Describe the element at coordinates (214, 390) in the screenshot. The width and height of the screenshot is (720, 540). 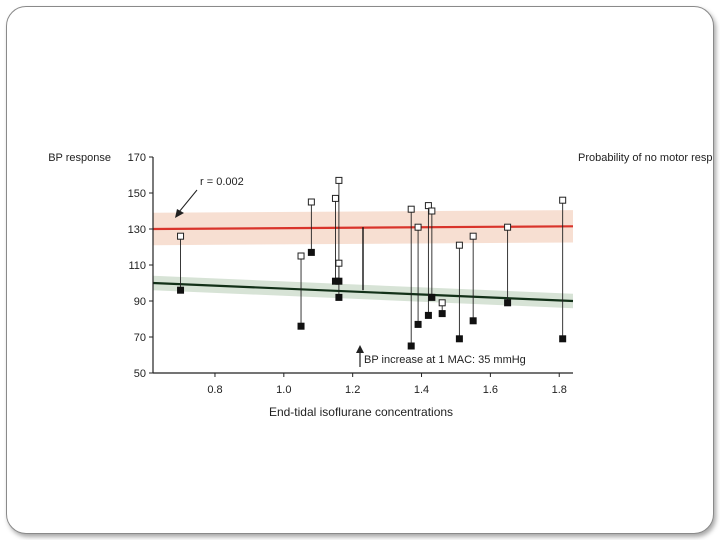
I see `x-tick-label: 0.8` at that location.